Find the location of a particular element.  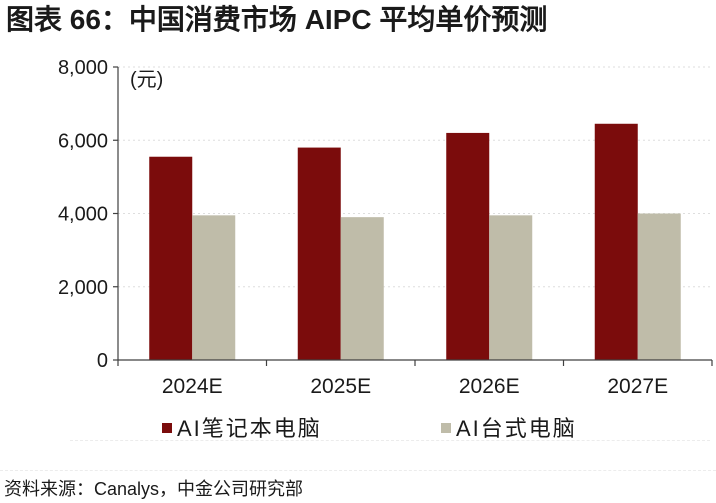

legend-label-ai-desktop: AI台式电脑 is located at coordinates (516, 428).